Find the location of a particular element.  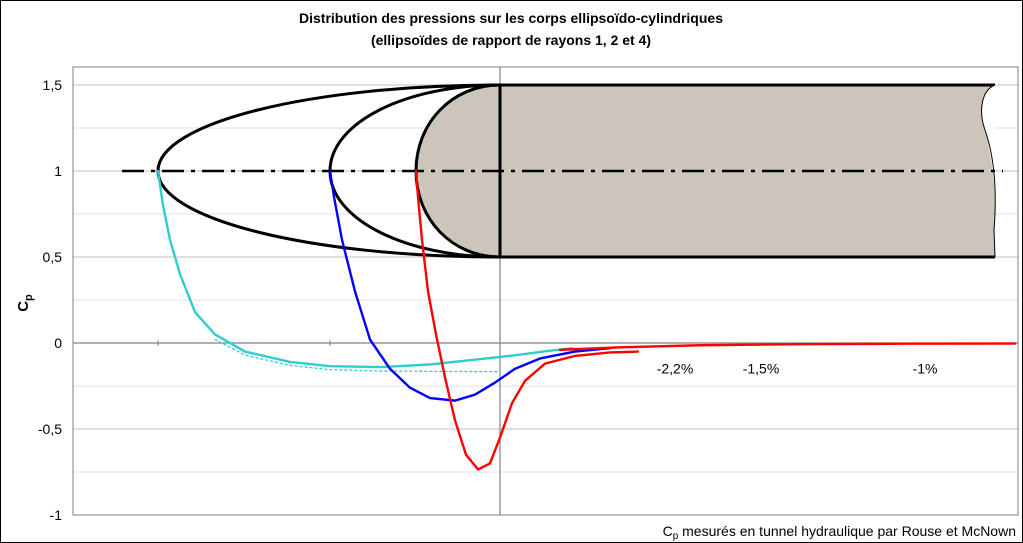

y-tick-label: -0,5 is located at coordinates (50, 429).